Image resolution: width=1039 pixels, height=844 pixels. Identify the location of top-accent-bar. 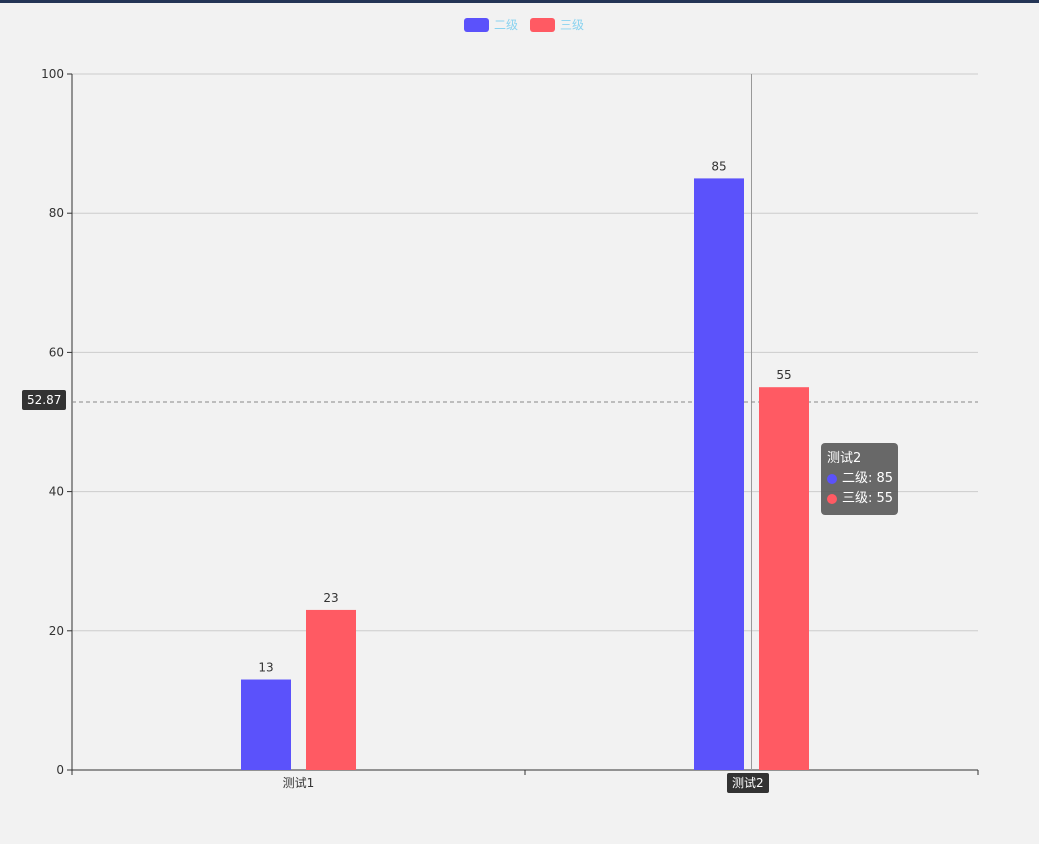
(519, 1).